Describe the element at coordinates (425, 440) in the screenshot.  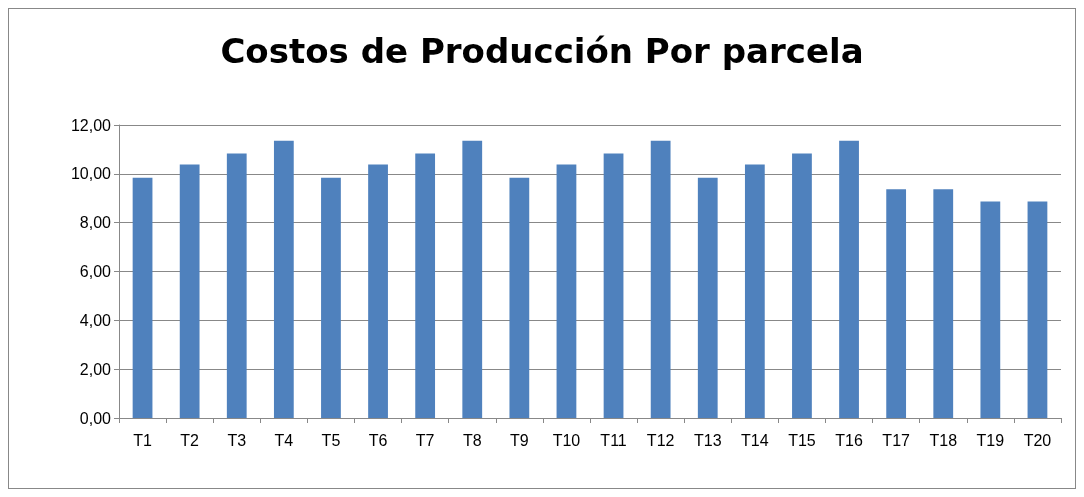
I see `x-tick-label: T7` at that location.